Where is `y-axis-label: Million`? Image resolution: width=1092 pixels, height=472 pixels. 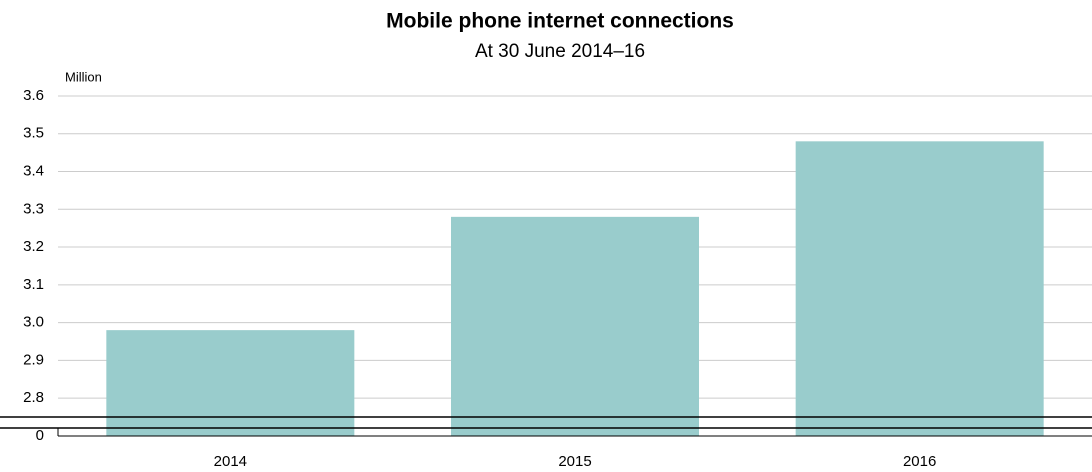 y-axis-label: Million is located at coordinates (83, 76).